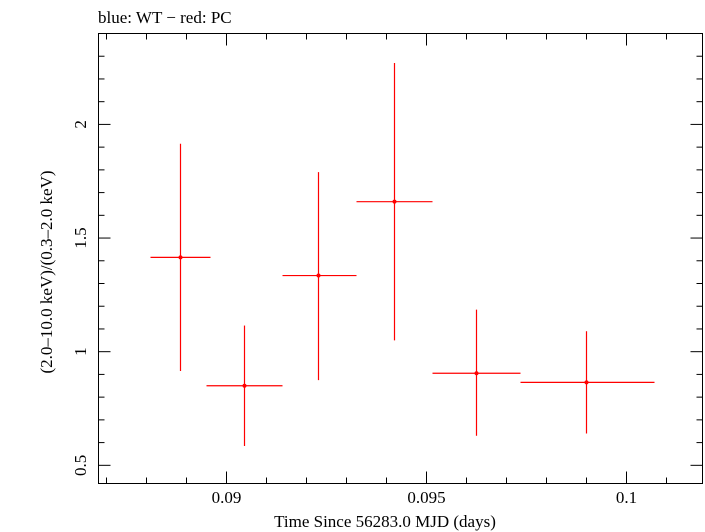 The width and height of the screenshot is (705, 532). I want to click on y-tick-label: 0.5, so click(80, 465).